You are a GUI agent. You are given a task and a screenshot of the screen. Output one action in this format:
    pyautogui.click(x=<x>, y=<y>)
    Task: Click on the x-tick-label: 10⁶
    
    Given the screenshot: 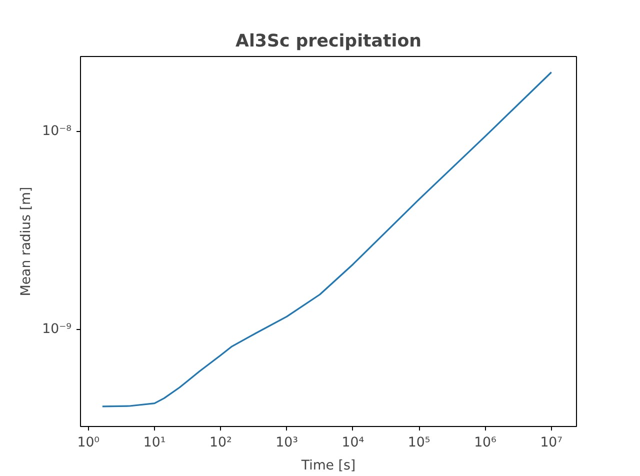 What is the action you would take?
    pyautogui.click(x=485, y=443)
    